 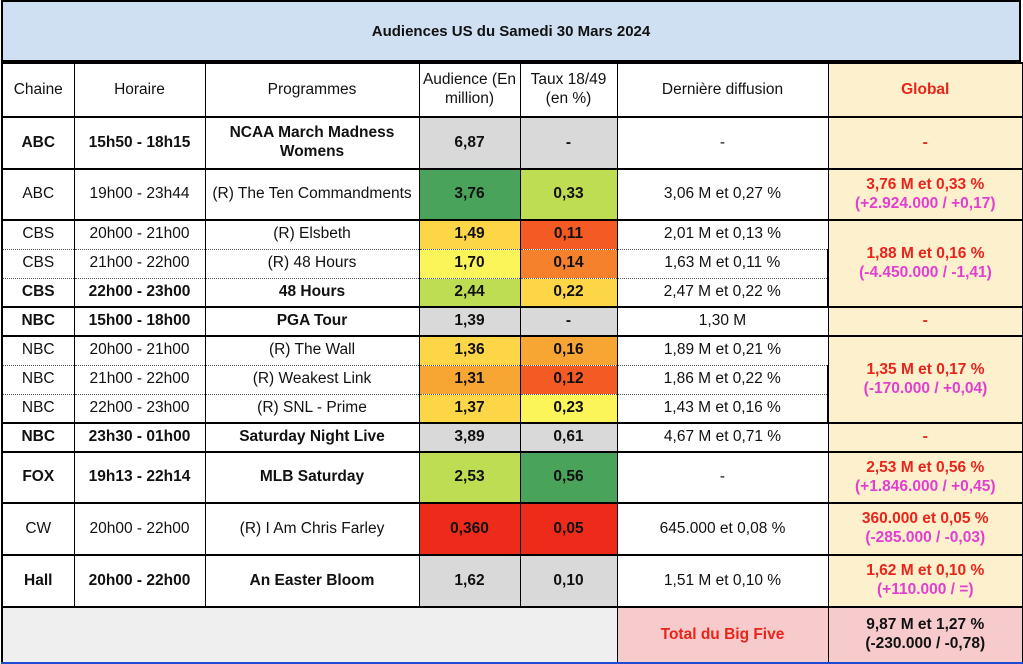 I want to click on cell-programme: (R) Weakest Link, so click(x=312, y=380).